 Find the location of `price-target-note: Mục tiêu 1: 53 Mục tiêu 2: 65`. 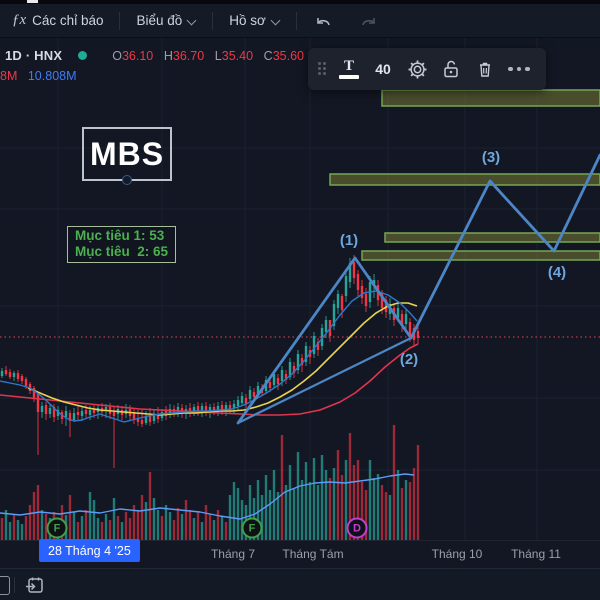

price-target-note: Mục tiêu 1: 53 Mục tiêu 2: 65 is located at coordinates (122, 244).